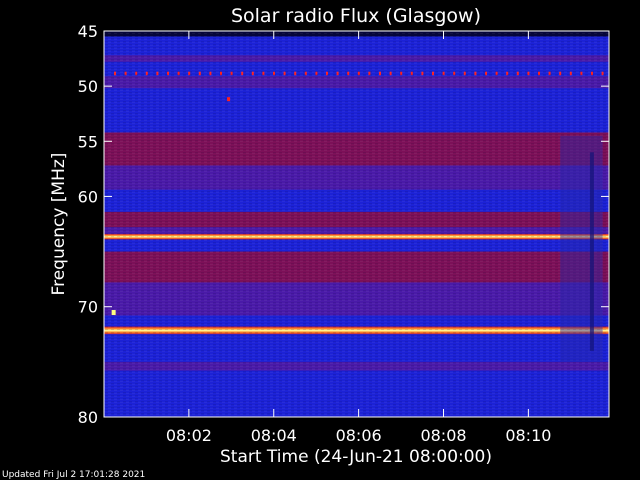 The image size is (640, 480). Describe the element at coordinates (591, 251) in the screenshot. I see `burst-stripe` at that location.